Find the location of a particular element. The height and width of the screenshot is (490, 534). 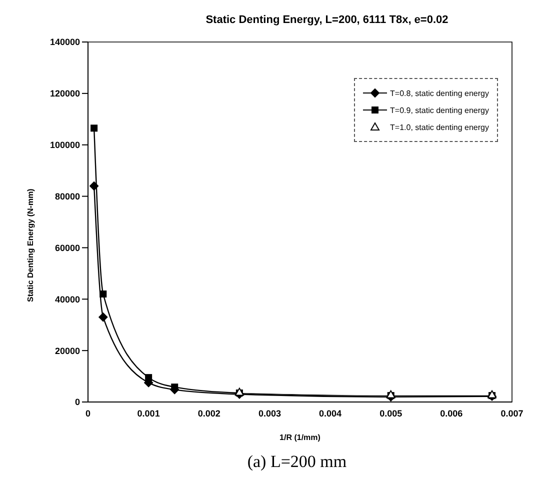

y-tick-label: 100000 is located at coordinates (65, 145).